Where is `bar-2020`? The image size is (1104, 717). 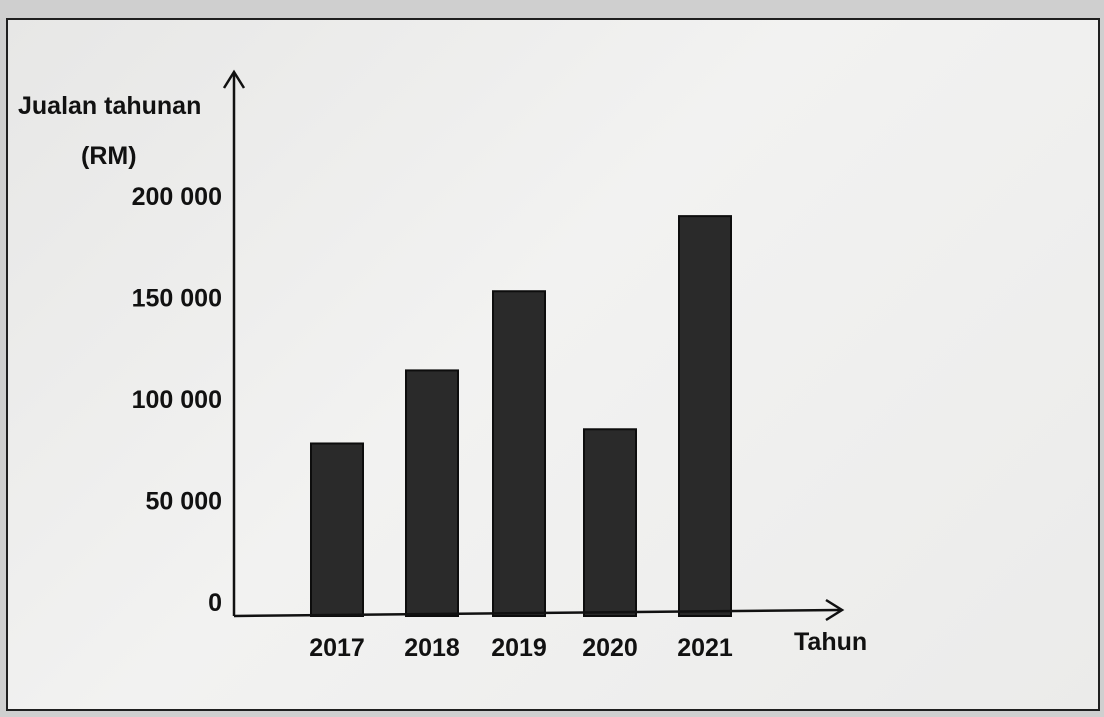
bar-2020 is located at coordinates (610, 522).